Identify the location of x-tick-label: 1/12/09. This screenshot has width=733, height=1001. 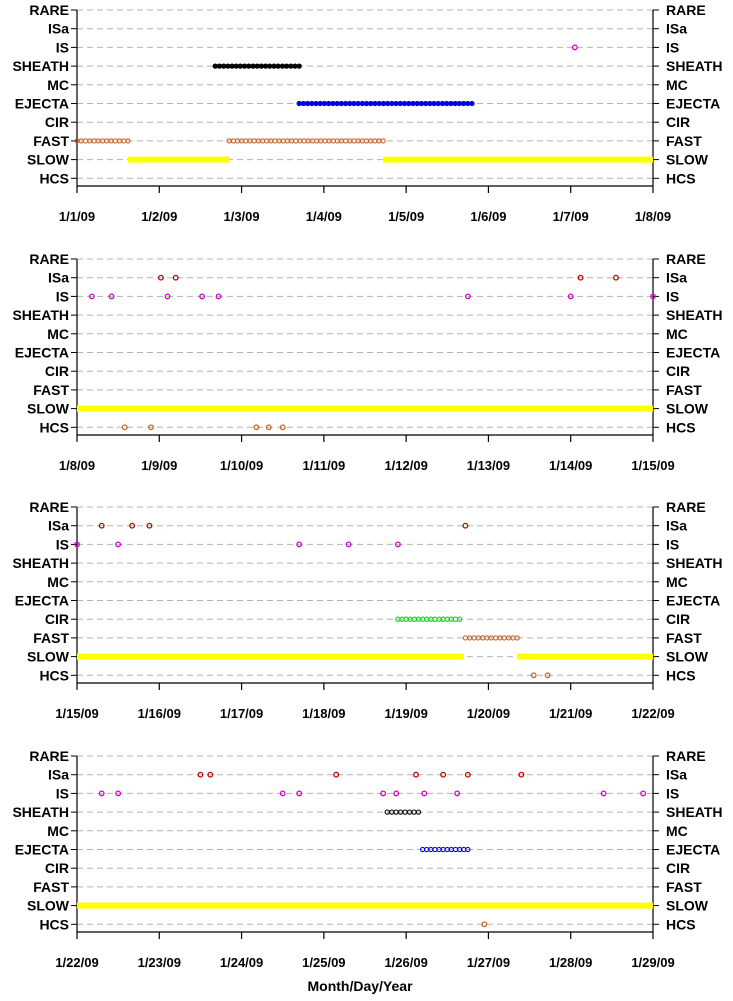
(405, 465).